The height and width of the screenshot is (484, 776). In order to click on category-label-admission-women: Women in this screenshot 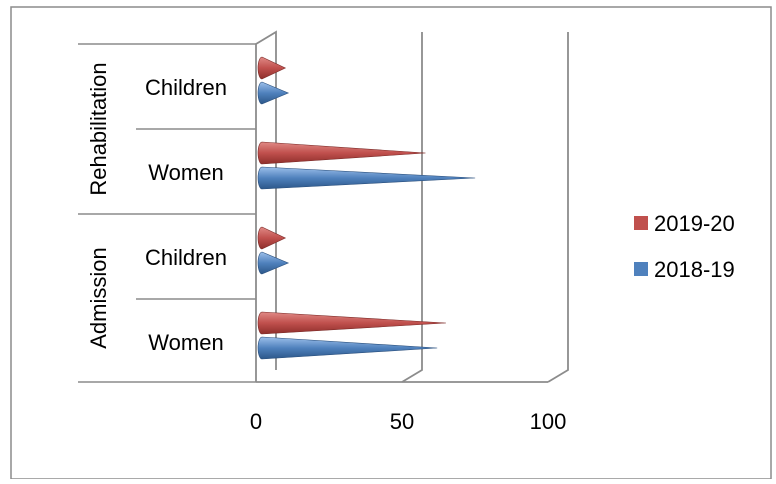, I will do `click(185, 342)`.